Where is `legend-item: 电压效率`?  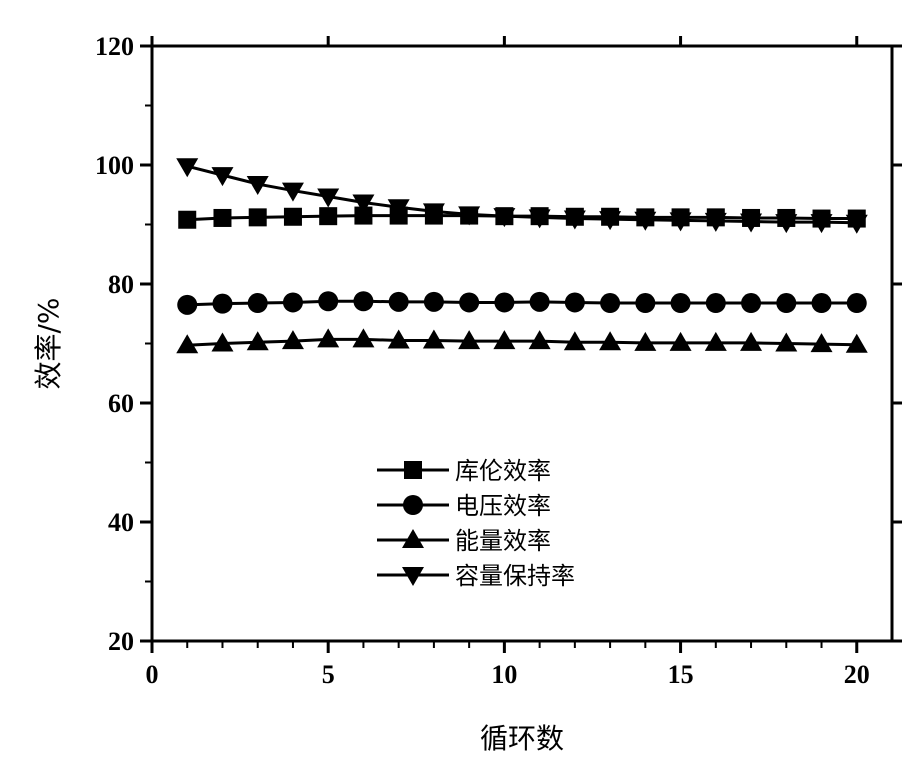
legend-item: 电压效率 is located at coordinates (464, 506).